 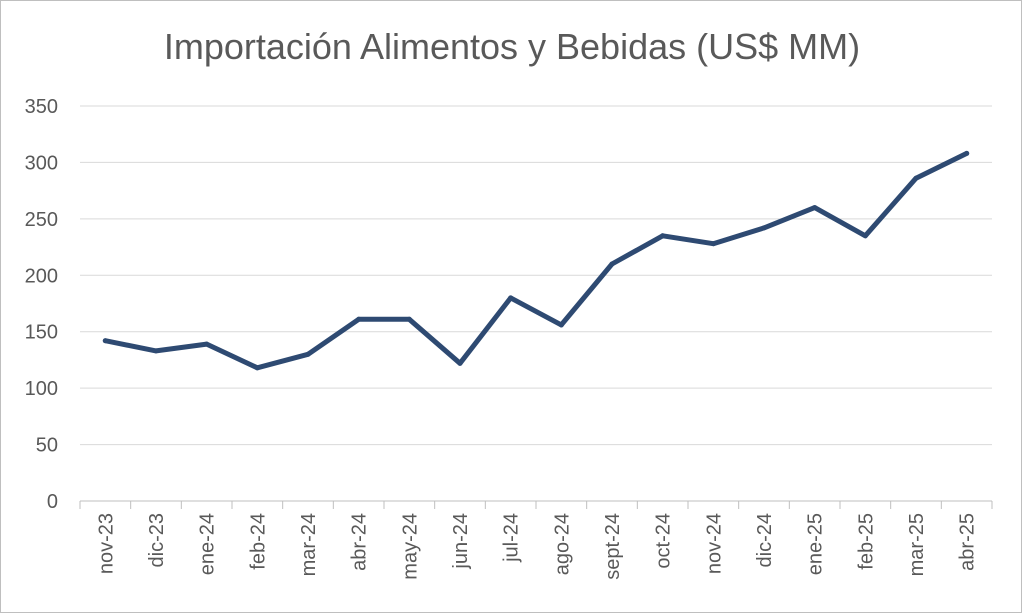 I want to click on x-tick-label: dic-23, so click(x=157, y=540).